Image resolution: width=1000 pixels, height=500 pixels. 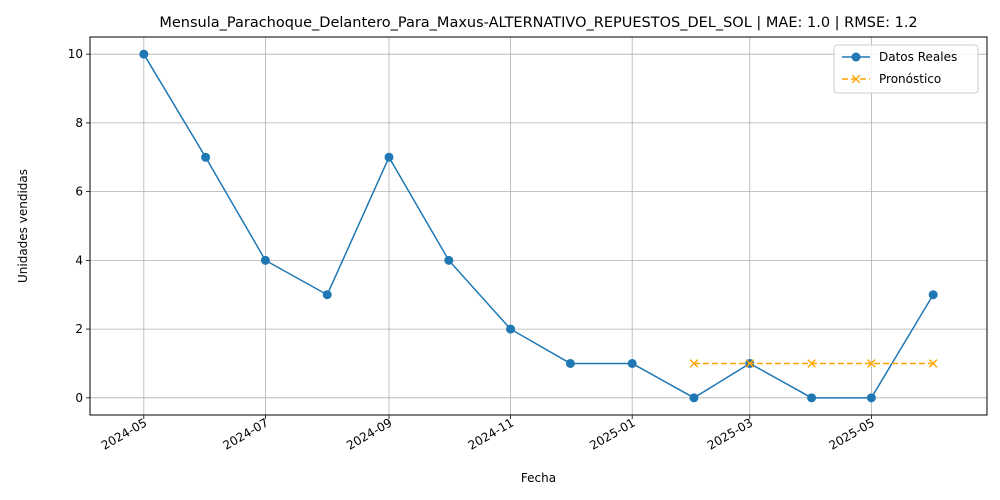 I want to click on legend-item: Pronóstico, so click(x=891, y=79).